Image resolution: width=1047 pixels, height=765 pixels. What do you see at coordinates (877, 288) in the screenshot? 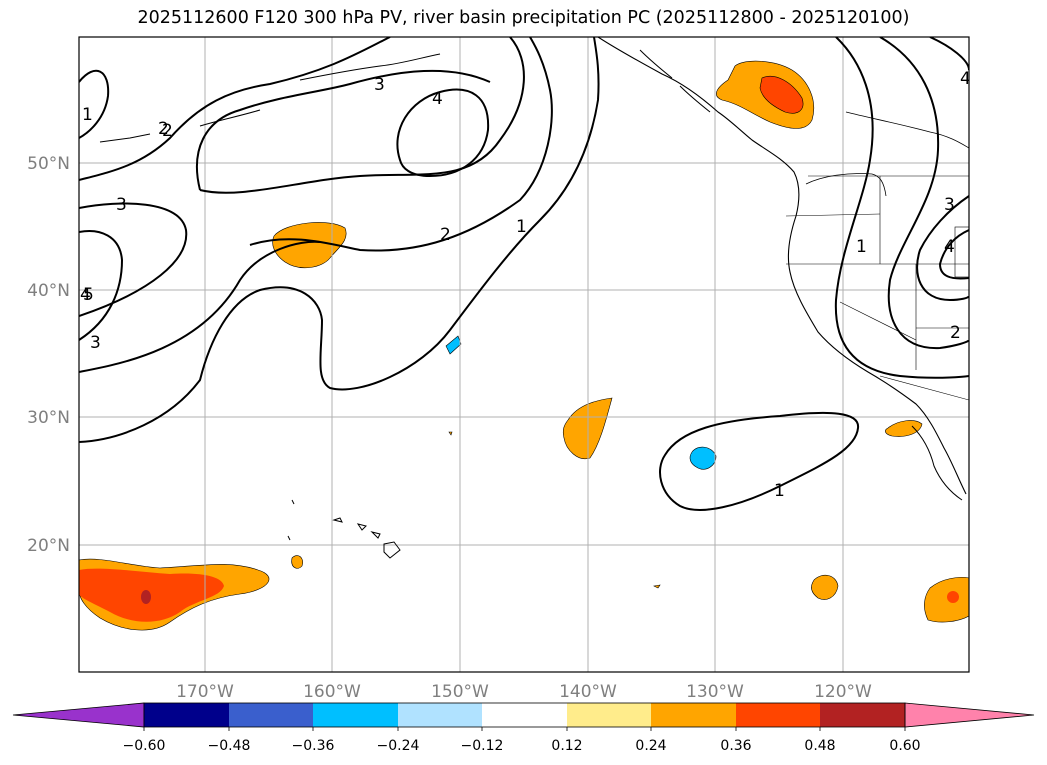
I see `state-borders` at bounding box center [877, 288].